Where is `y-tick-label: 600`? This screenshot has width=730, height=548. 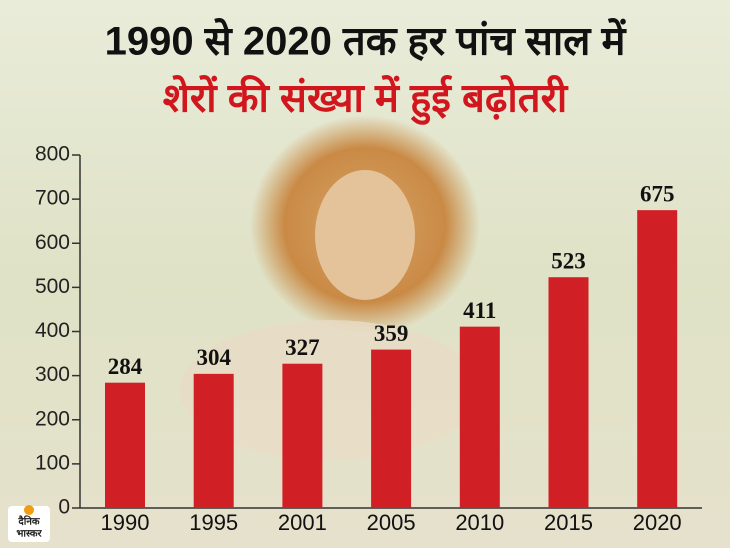 y-tick-label: 600 is located at coordinates (52, 242).